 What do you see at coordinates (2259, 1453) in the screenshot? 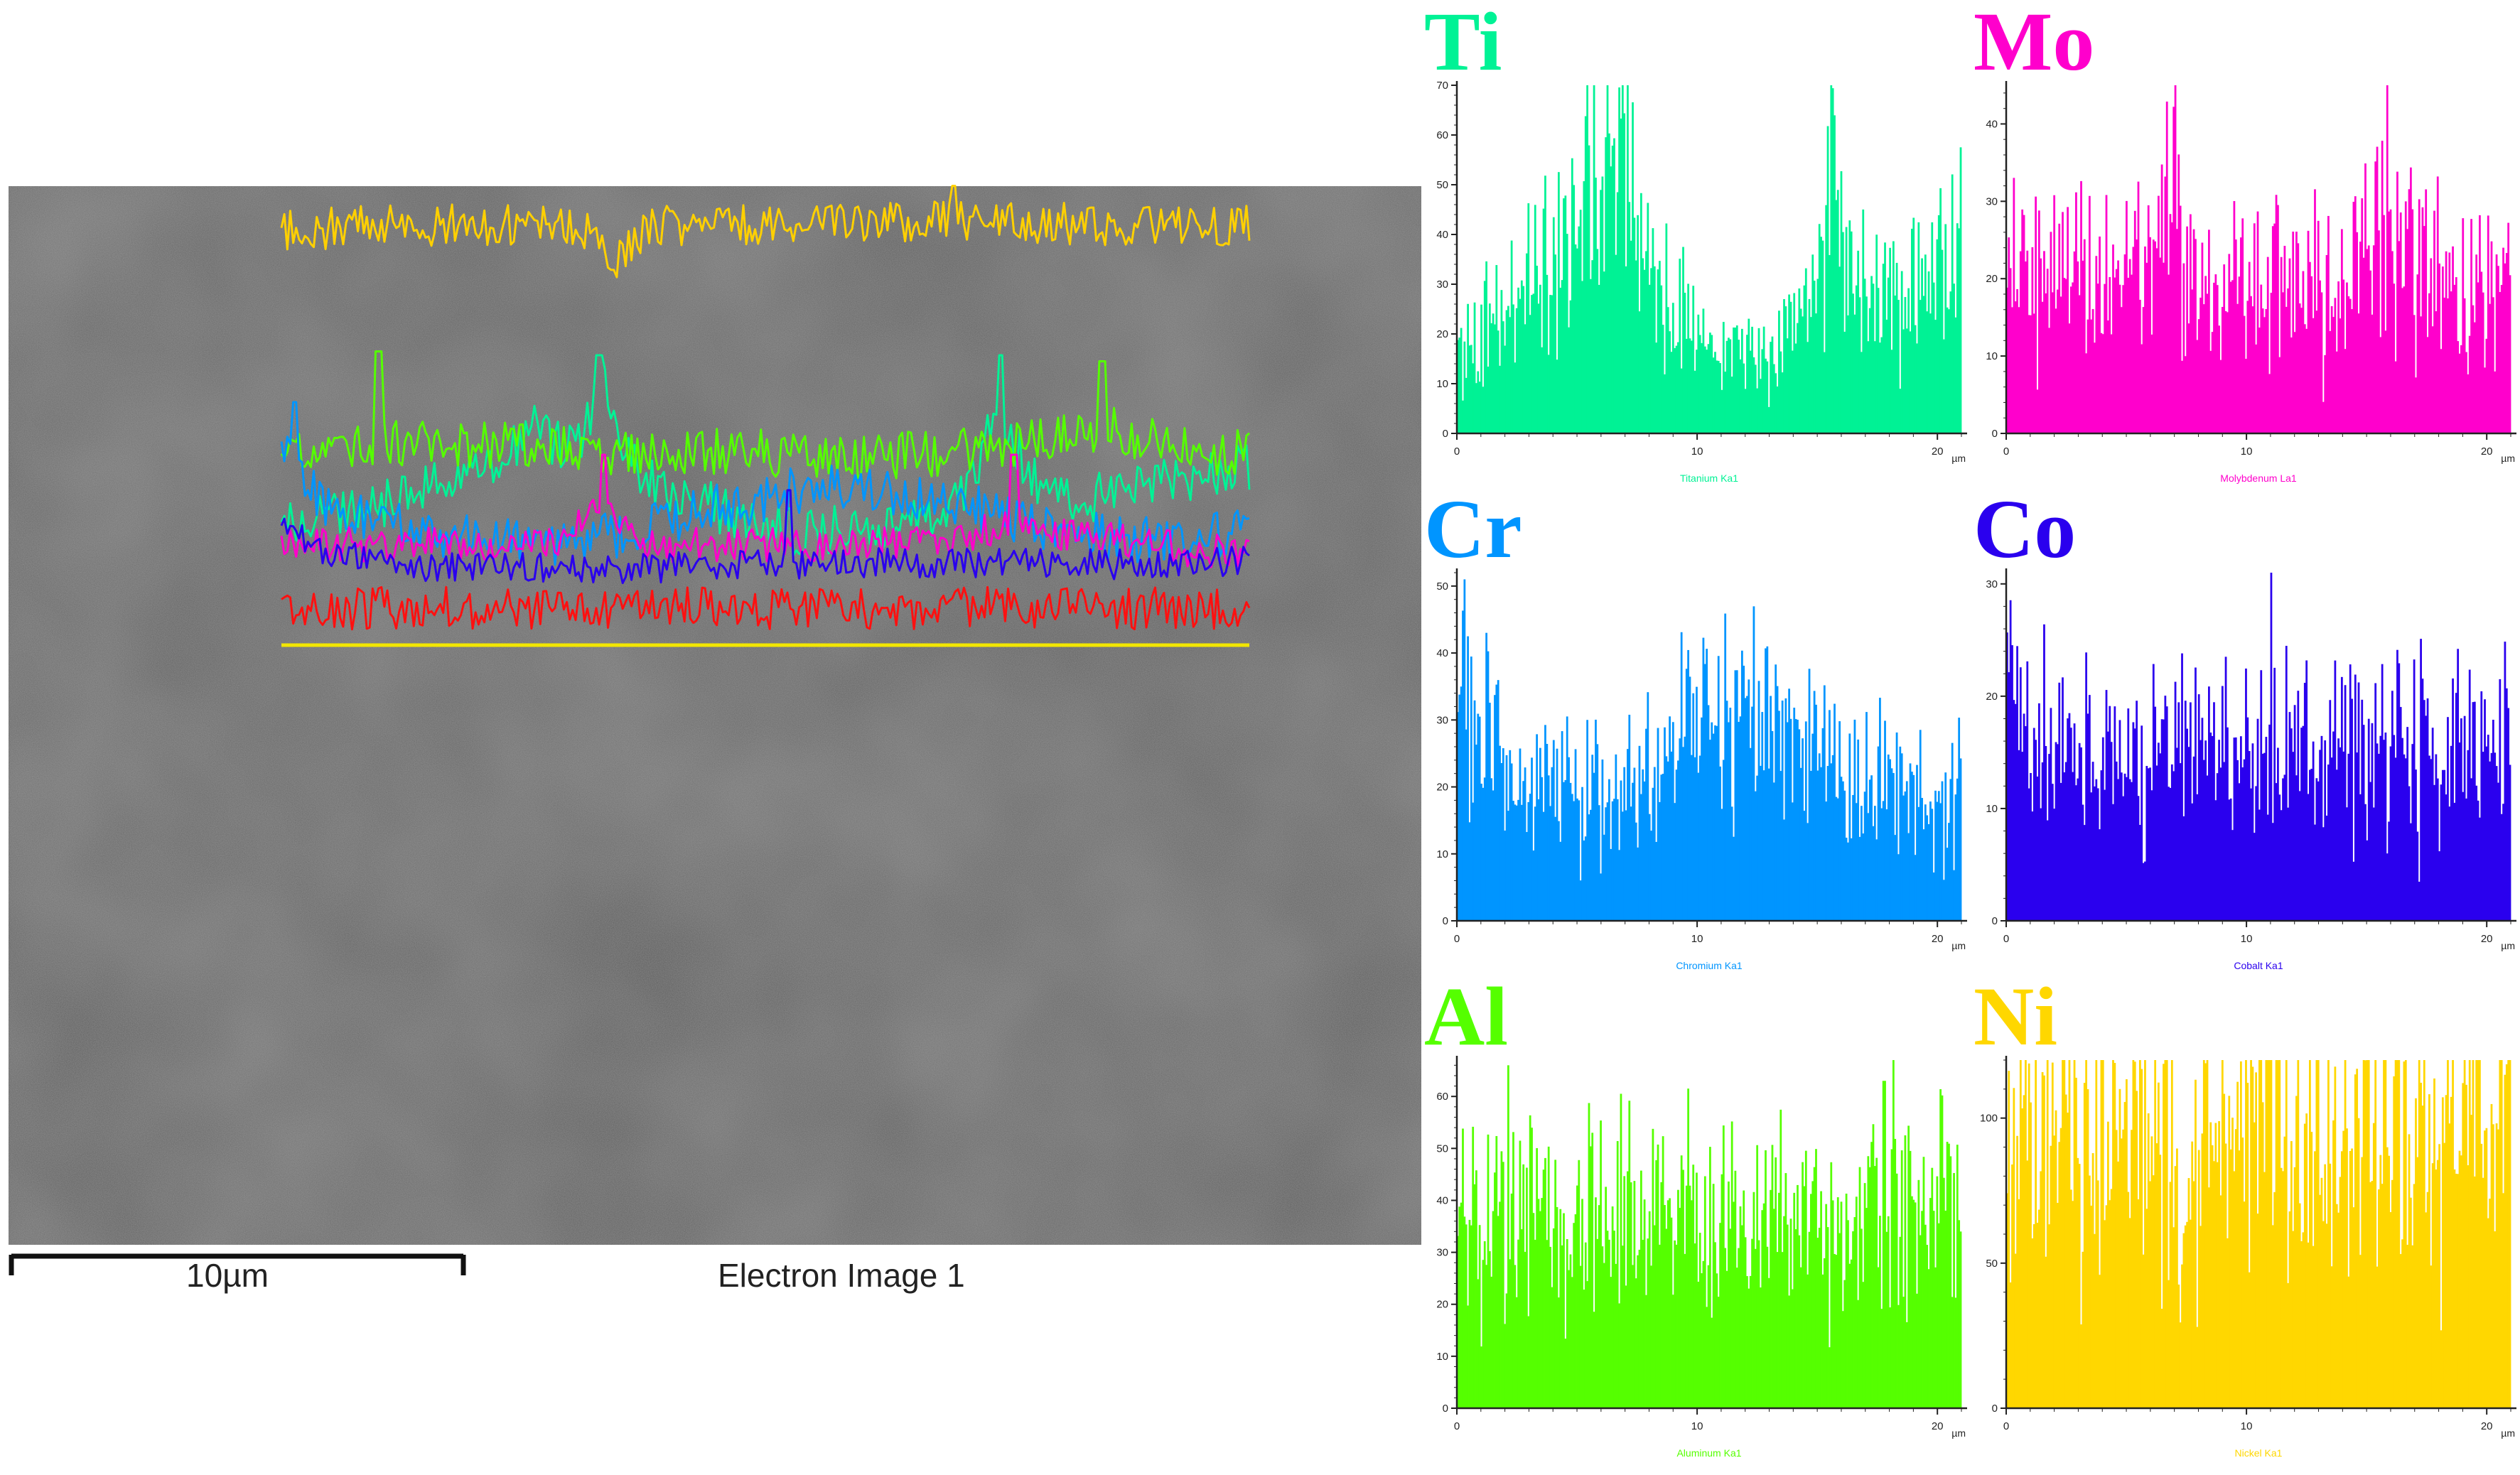
I see `x-axis-label: Nickel Ka1` at bounding box center [2259, 1453].